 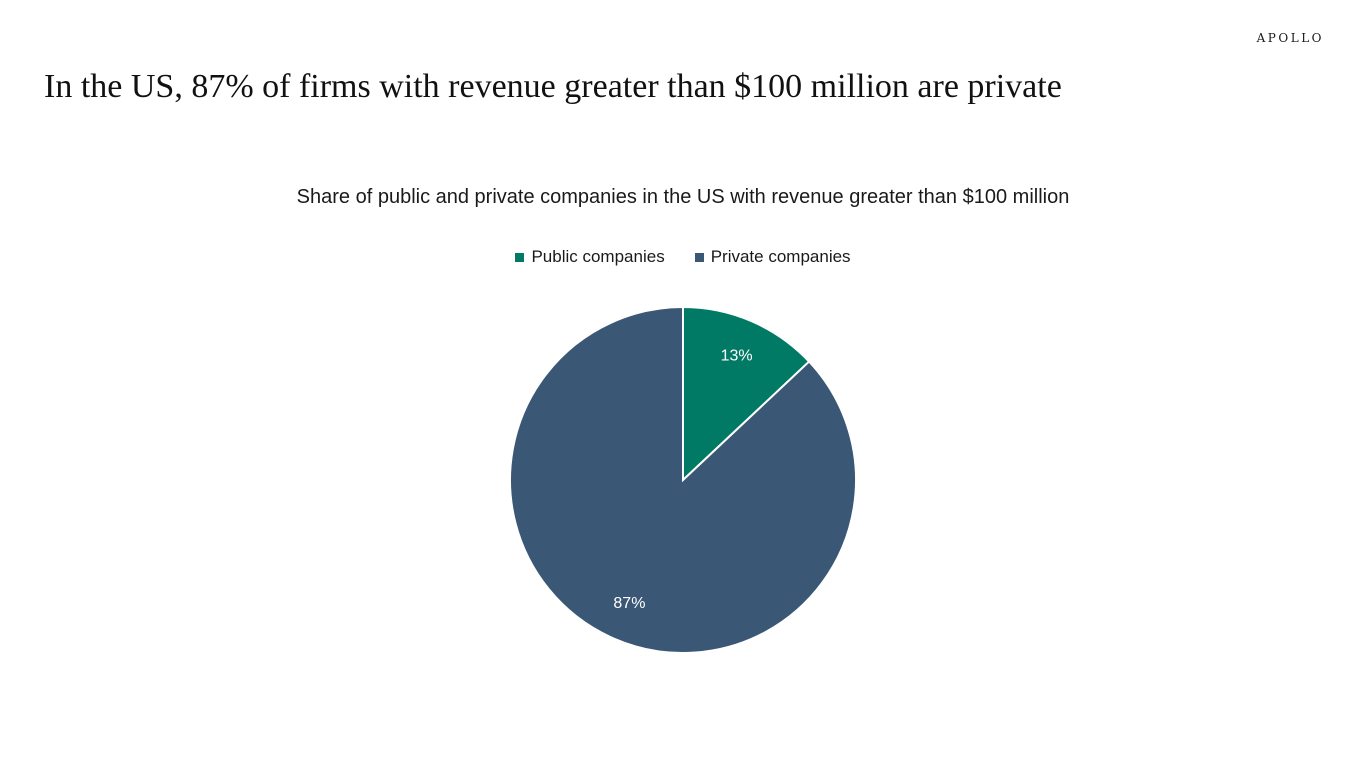 What do you see at coordinates (1290, 38) in the screenshot?
I see `apollo-logo: APOLLO` at bounding box center [1290, 38].